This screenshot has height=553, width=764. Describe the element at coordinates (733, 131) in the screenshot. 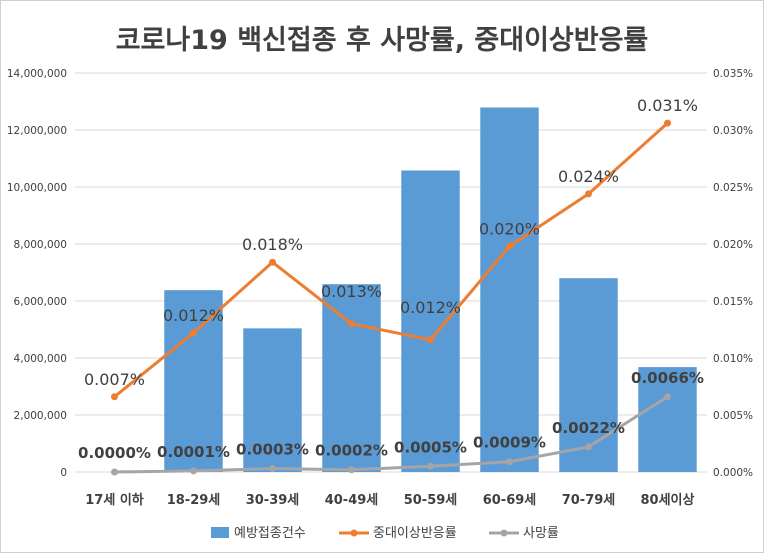

I see `y-right-tick-label: 0.030%` at that location.